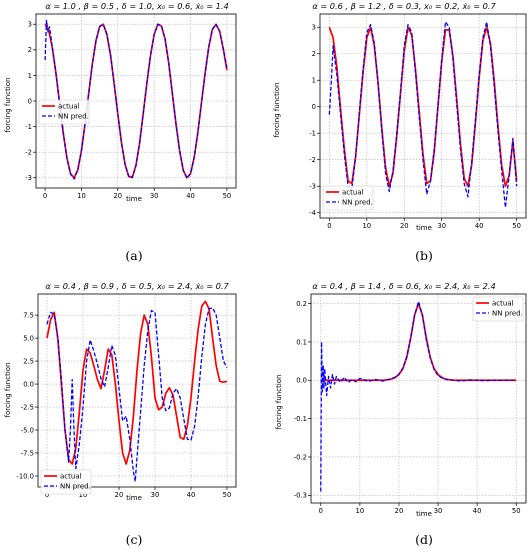 The image size is (530, 550). What do you see at coordinates (329, 226) in the screenshot?
I see `x-tick-label-b: 0` at bounding box center [329, 226].